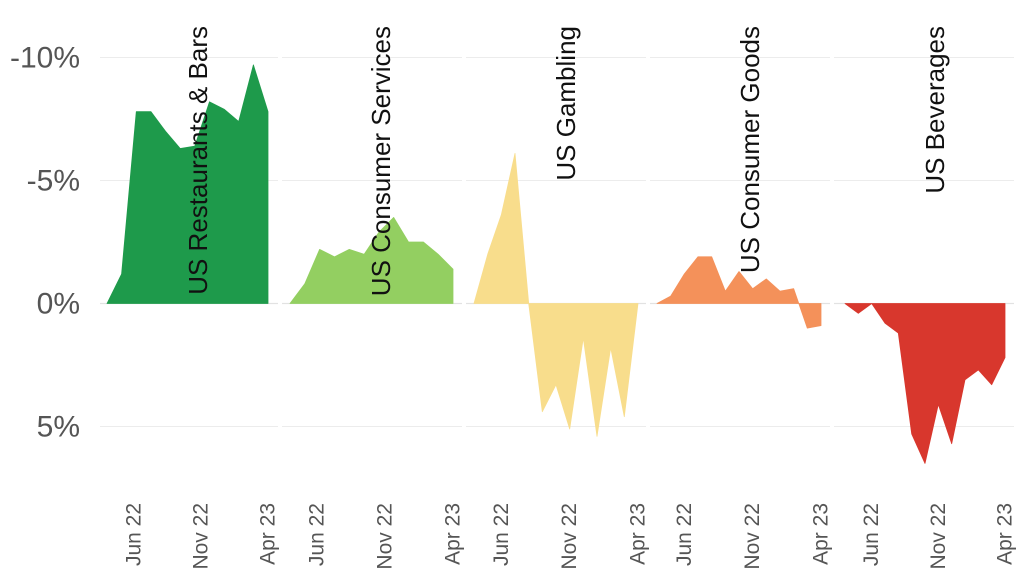 This screenshot has width=1024, height=581. I want to click on y-tick-label: -5%, so click(53, 181).